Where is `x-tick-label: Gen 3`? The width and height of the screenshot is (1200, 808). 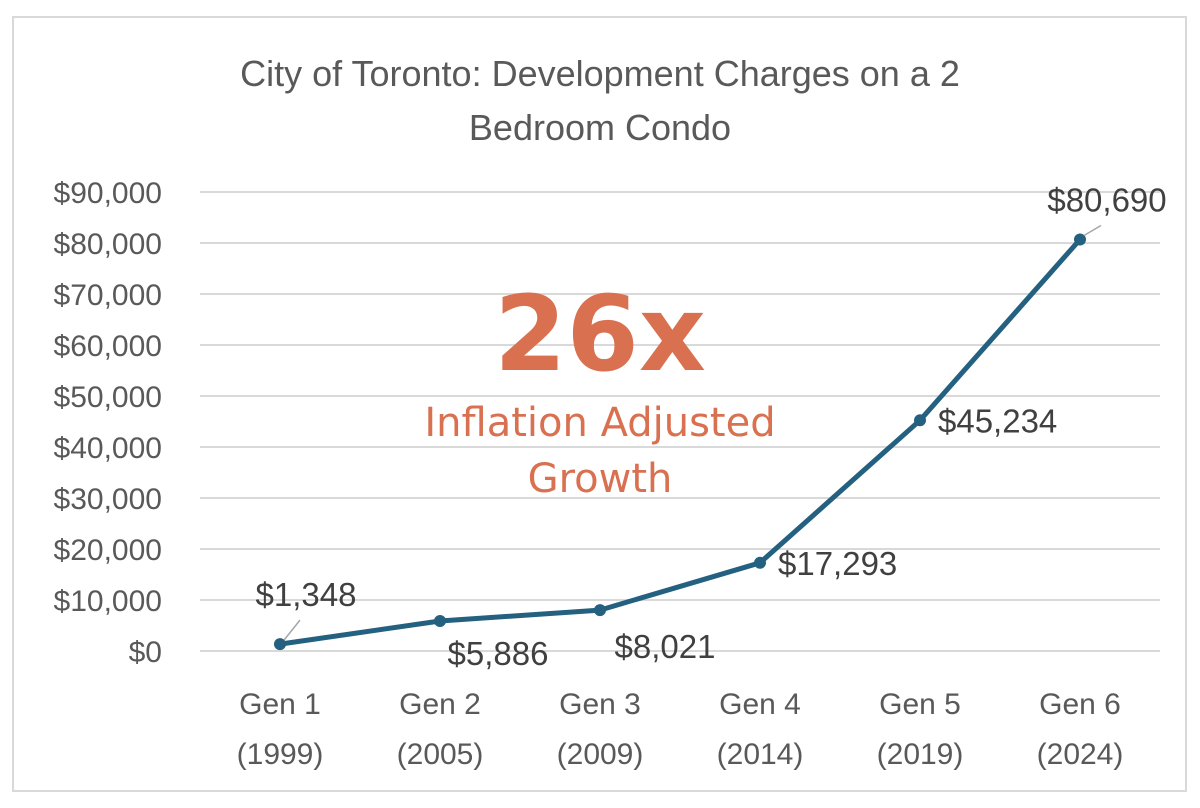
x-tick-label: Gen 3 is located at coordinates (600, 704).